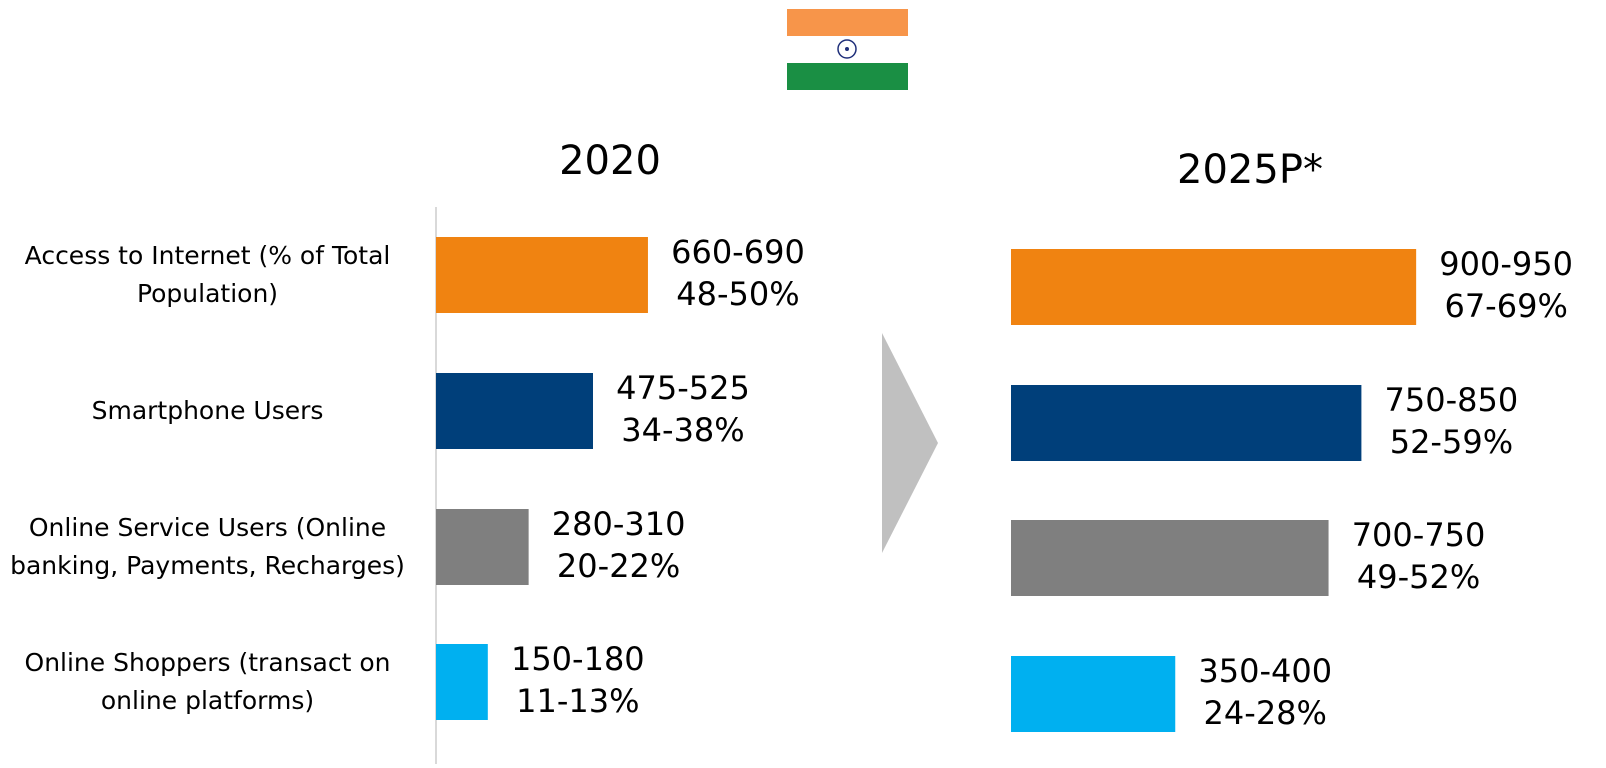  I want to click on category-label-text: Smartphone Users, so click(207, 410).